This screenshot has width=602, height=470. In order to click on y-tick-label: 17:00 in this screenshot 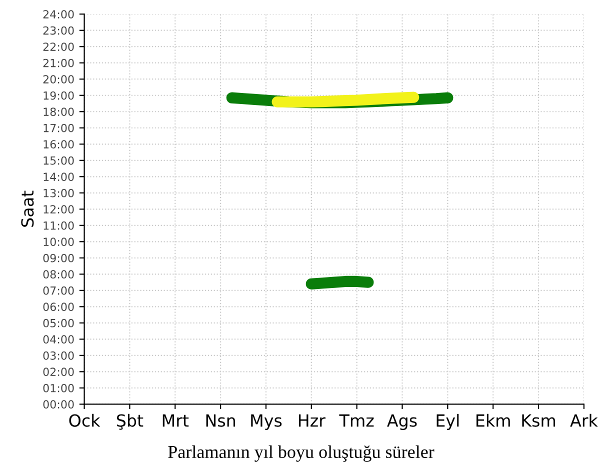, I will do `click(59, 128)`.